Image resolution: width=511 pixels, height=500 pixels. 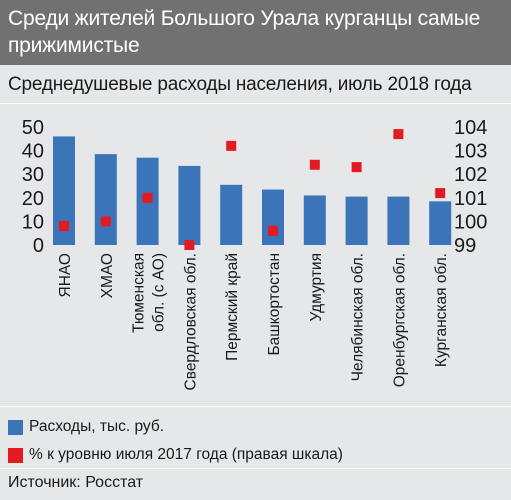 What do you see at coordinates (159, 292) in the screenshot?
I see `x-tick-label: обл. (с АО)` at bounding box center [159, 292].